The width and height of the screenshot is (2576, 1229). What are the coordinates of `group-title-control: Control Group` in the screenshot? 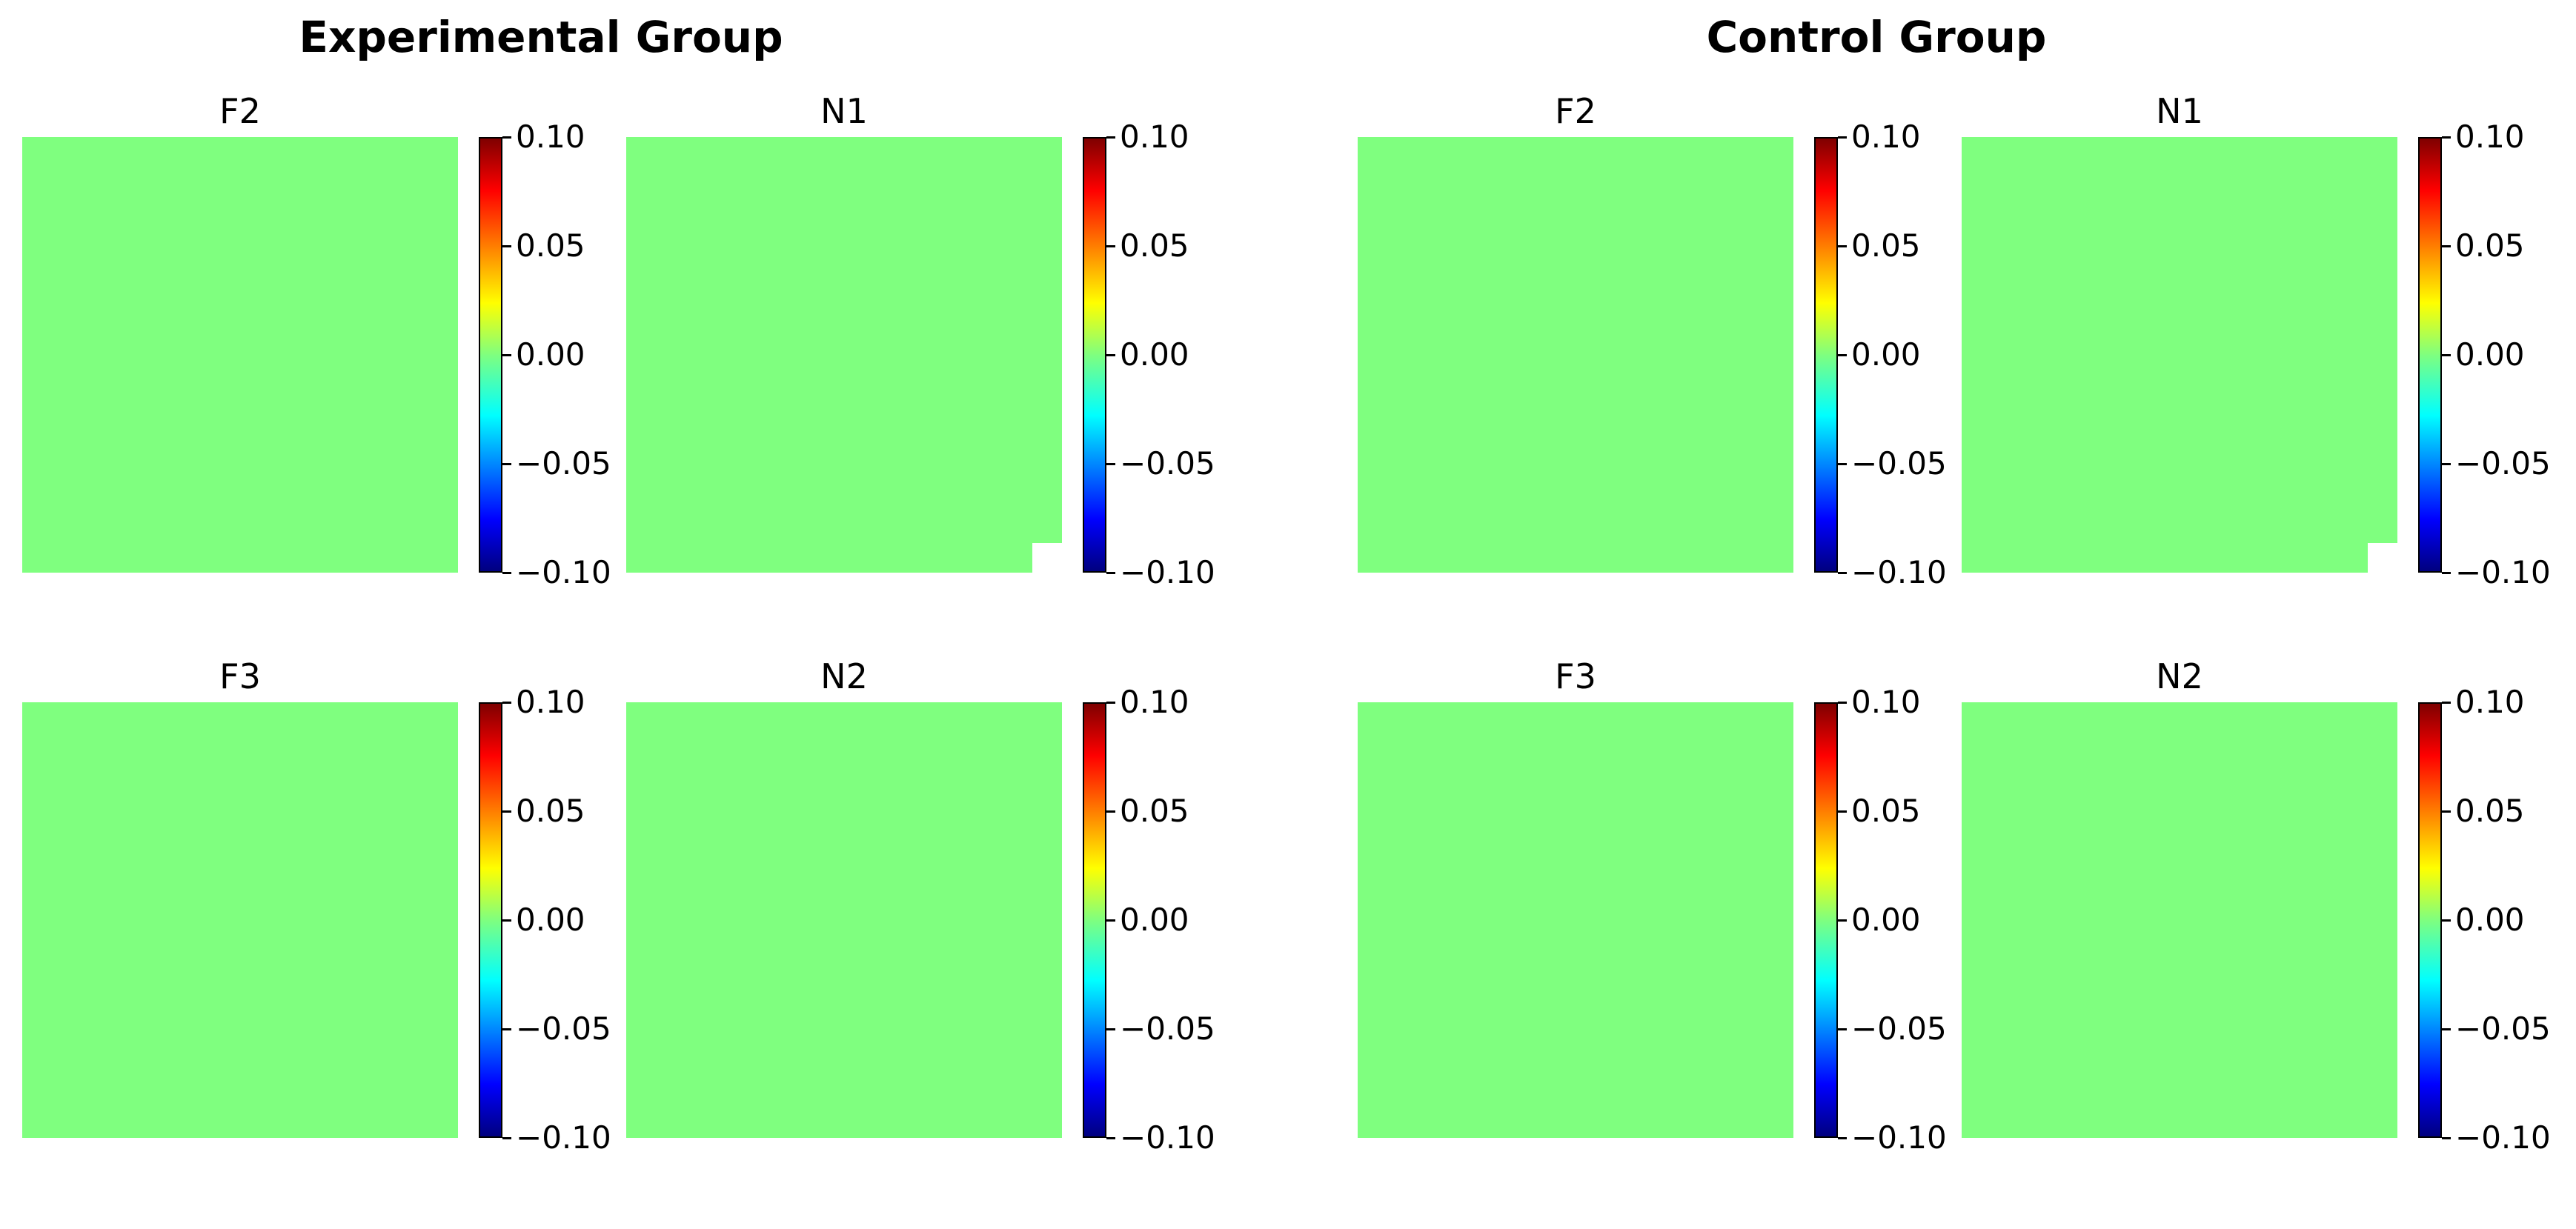 It's located at (1876, 37).